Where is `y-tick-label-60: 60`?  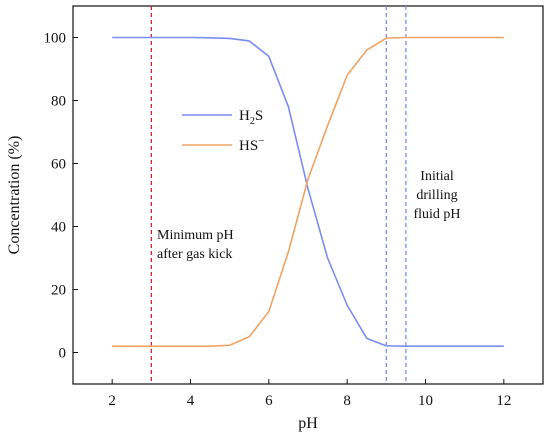
y-tick-label-60: 60 is located at coordinates (58, 165).